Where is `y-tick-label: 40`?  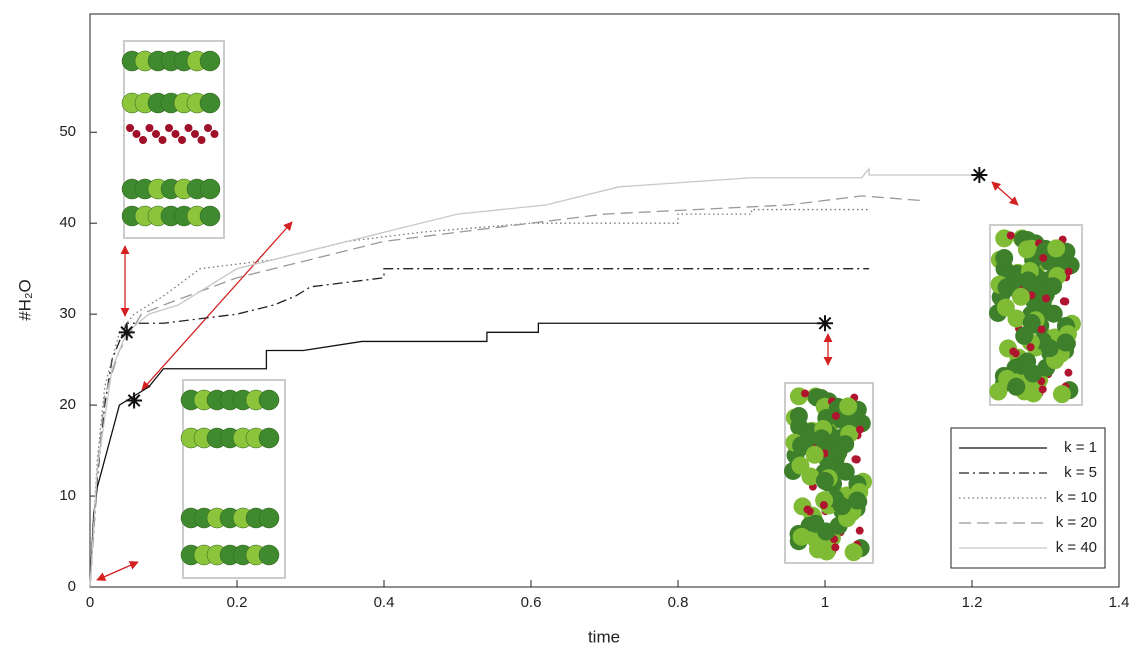 y-tick-label: 40 is located at coordinates (67, 222).